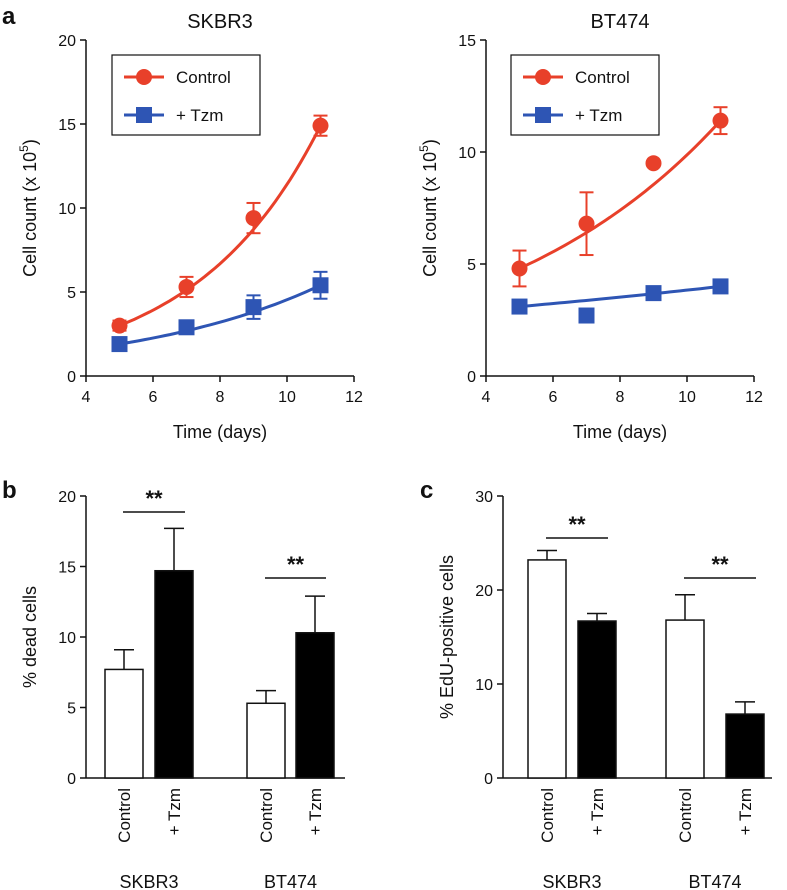 The width and height of the screenshot is (787, 890). I want to click on chart-title: BT474, so click(620, 22).